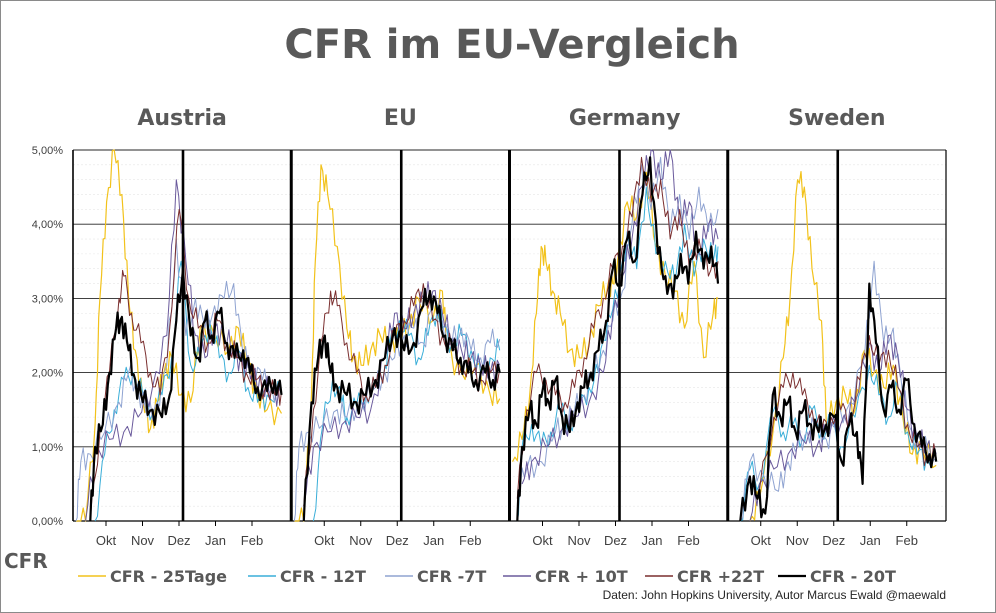 The width and height of the screenshot is (996, 613). What do you see at coordinates (451, 576) in the screenshot?
I see `legend-label: CFR -7T` at bounding box center [451, 576].